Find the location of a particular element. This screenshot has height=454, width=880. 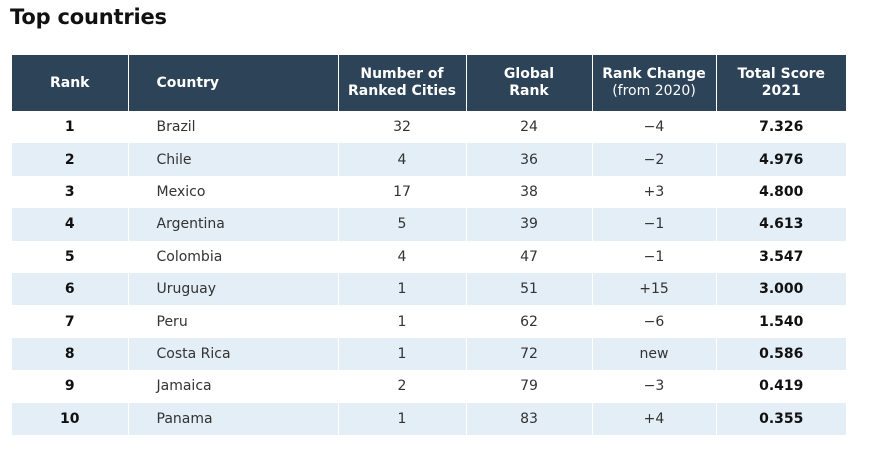

header-total-score: Total Score 2021 is located at coordinates (781, 83).